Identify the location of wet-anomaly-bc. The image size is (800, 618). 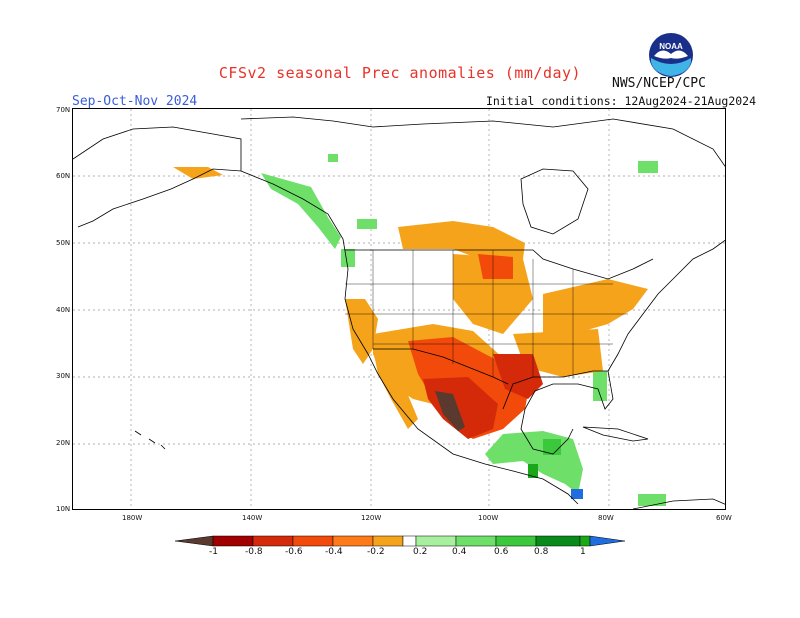
(367, 224).